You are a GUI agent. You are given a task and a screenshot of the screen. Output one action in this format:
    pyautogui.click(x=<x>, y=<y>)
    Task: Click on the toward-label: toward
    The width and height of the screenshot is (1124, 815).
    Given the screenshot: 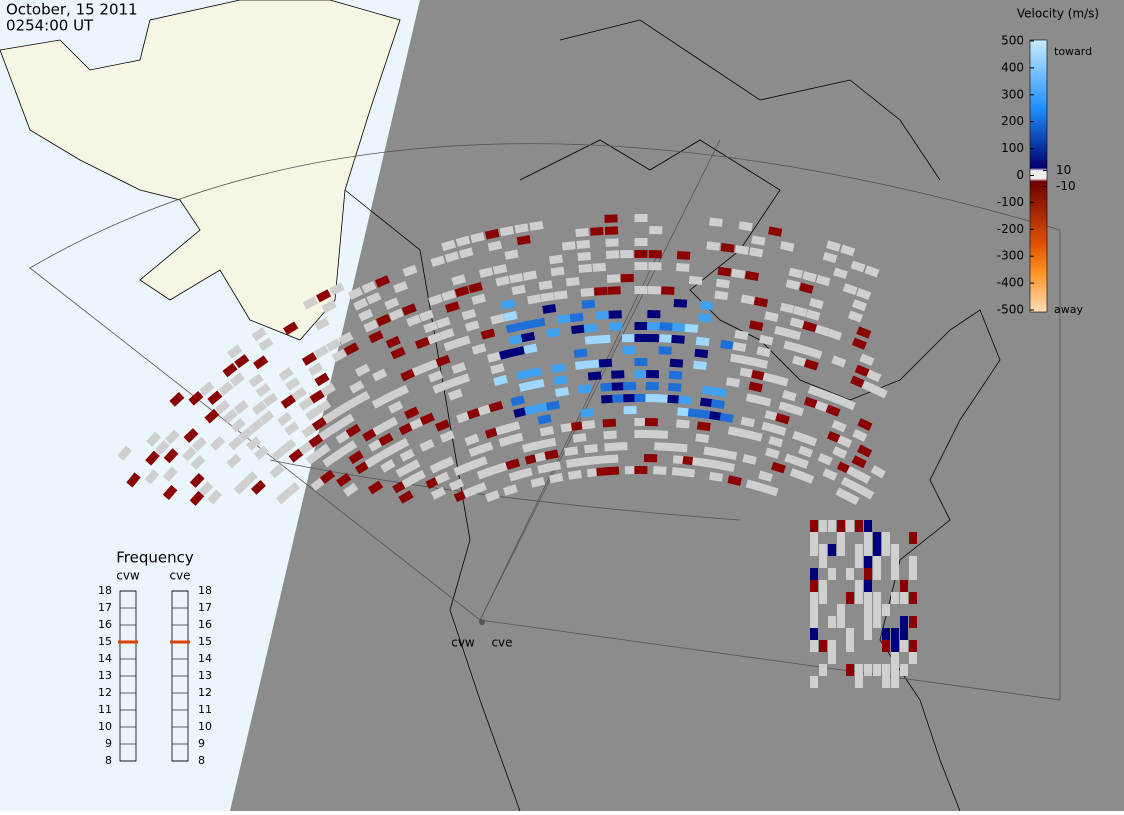 What is the action you would take?
    pyautogui.click(x=1073, y=51)
    